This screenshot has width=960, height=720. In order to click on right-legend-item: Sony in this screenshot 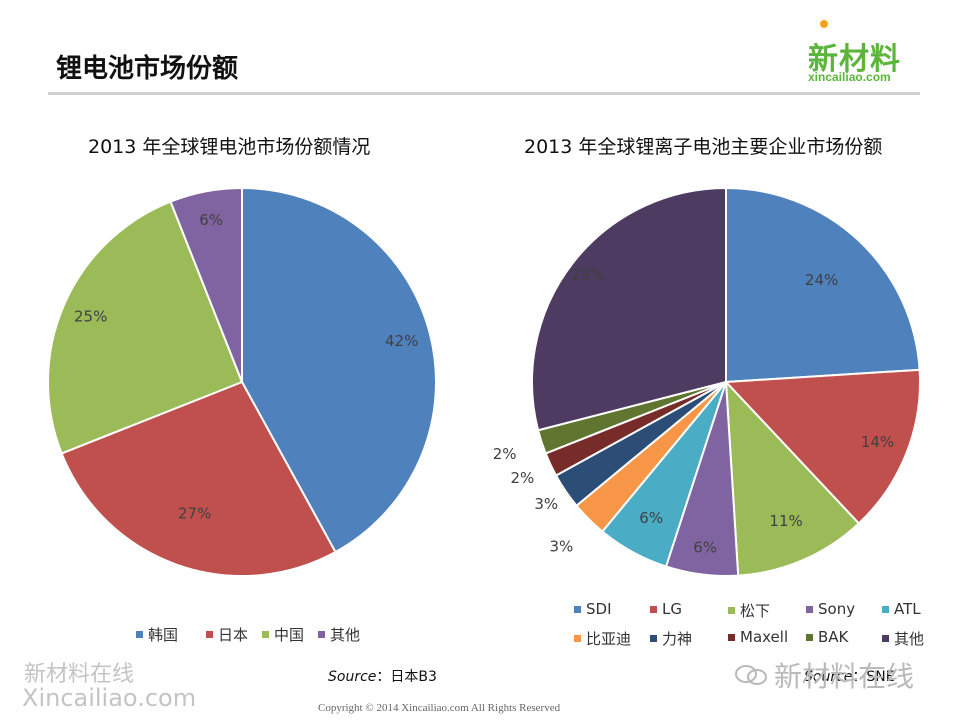, I will do `click(830, 609)`.